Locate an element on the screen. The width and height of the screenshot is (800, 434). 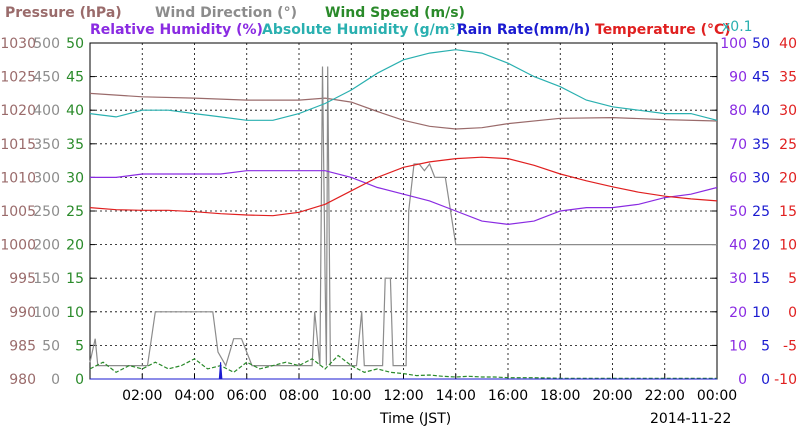
humidity-tick-label: 10 is located at coordinates (738, 346).